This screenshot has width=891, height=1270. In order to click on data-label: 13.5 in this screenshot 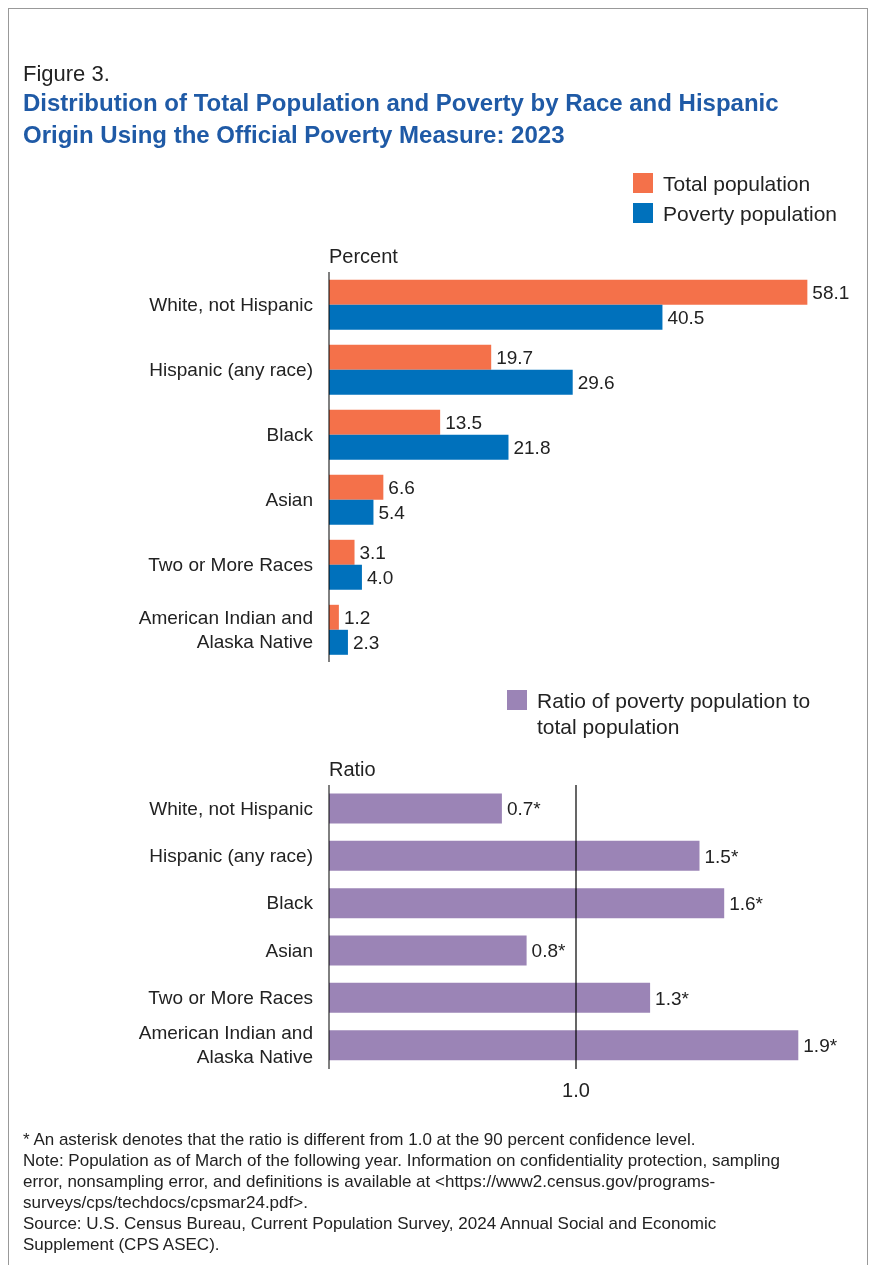, I will do `click(464, 423)`.